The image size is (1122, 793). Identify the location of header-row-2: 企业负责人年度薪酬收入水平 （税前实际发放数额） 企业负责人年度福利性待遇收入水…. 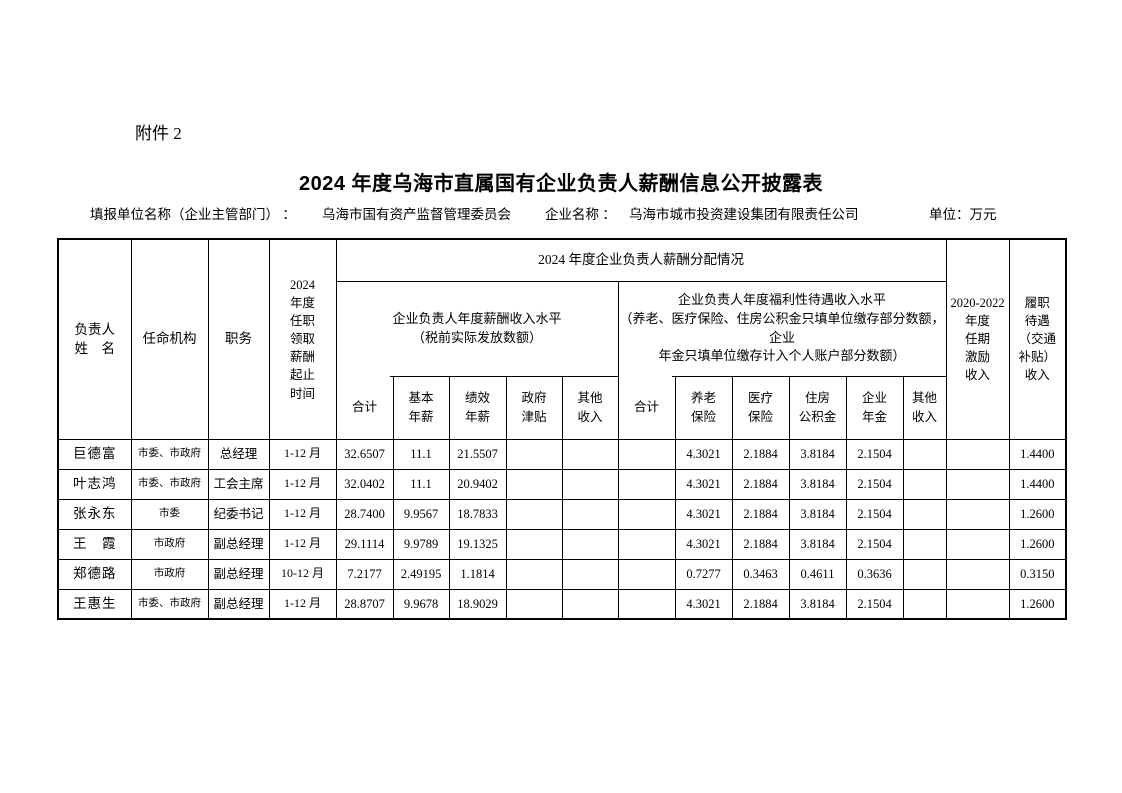
(562, 328).